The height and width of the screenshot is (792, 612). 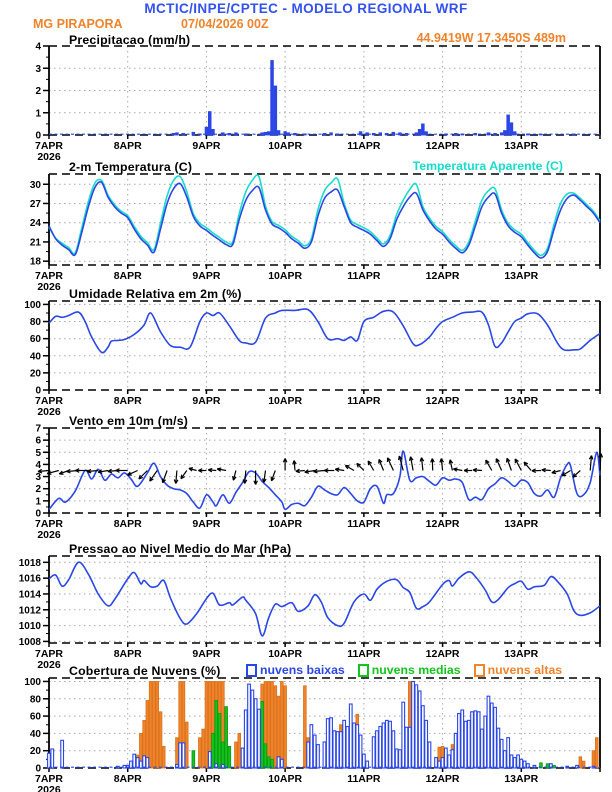 What do you see at coordinates (30, 626) in the screenshot?
I see `svg-text: 1010` at bounding box center [30, 626].